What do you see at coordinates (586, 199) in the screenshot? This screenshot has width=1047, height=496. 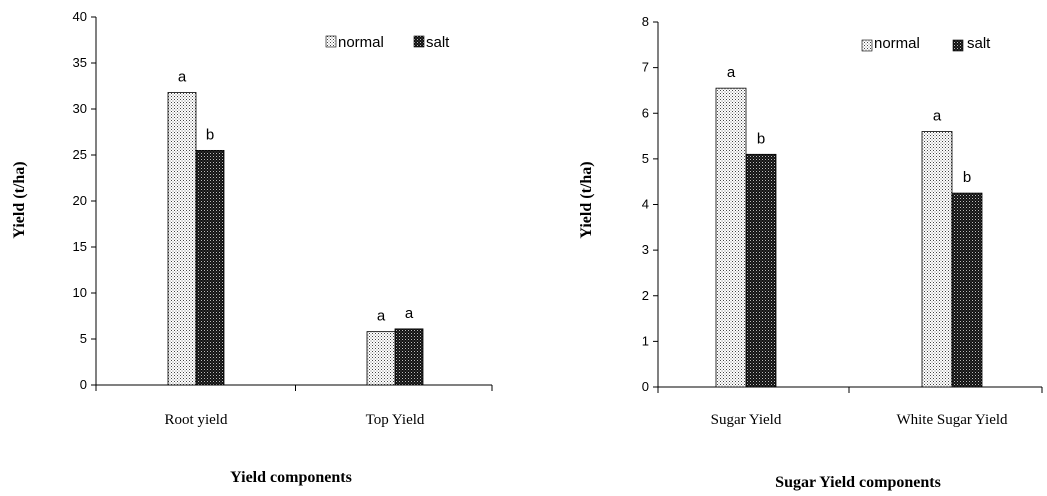 I see `y-axis-title-right: Yield (t/ha)` at bounding box center [586, 199].